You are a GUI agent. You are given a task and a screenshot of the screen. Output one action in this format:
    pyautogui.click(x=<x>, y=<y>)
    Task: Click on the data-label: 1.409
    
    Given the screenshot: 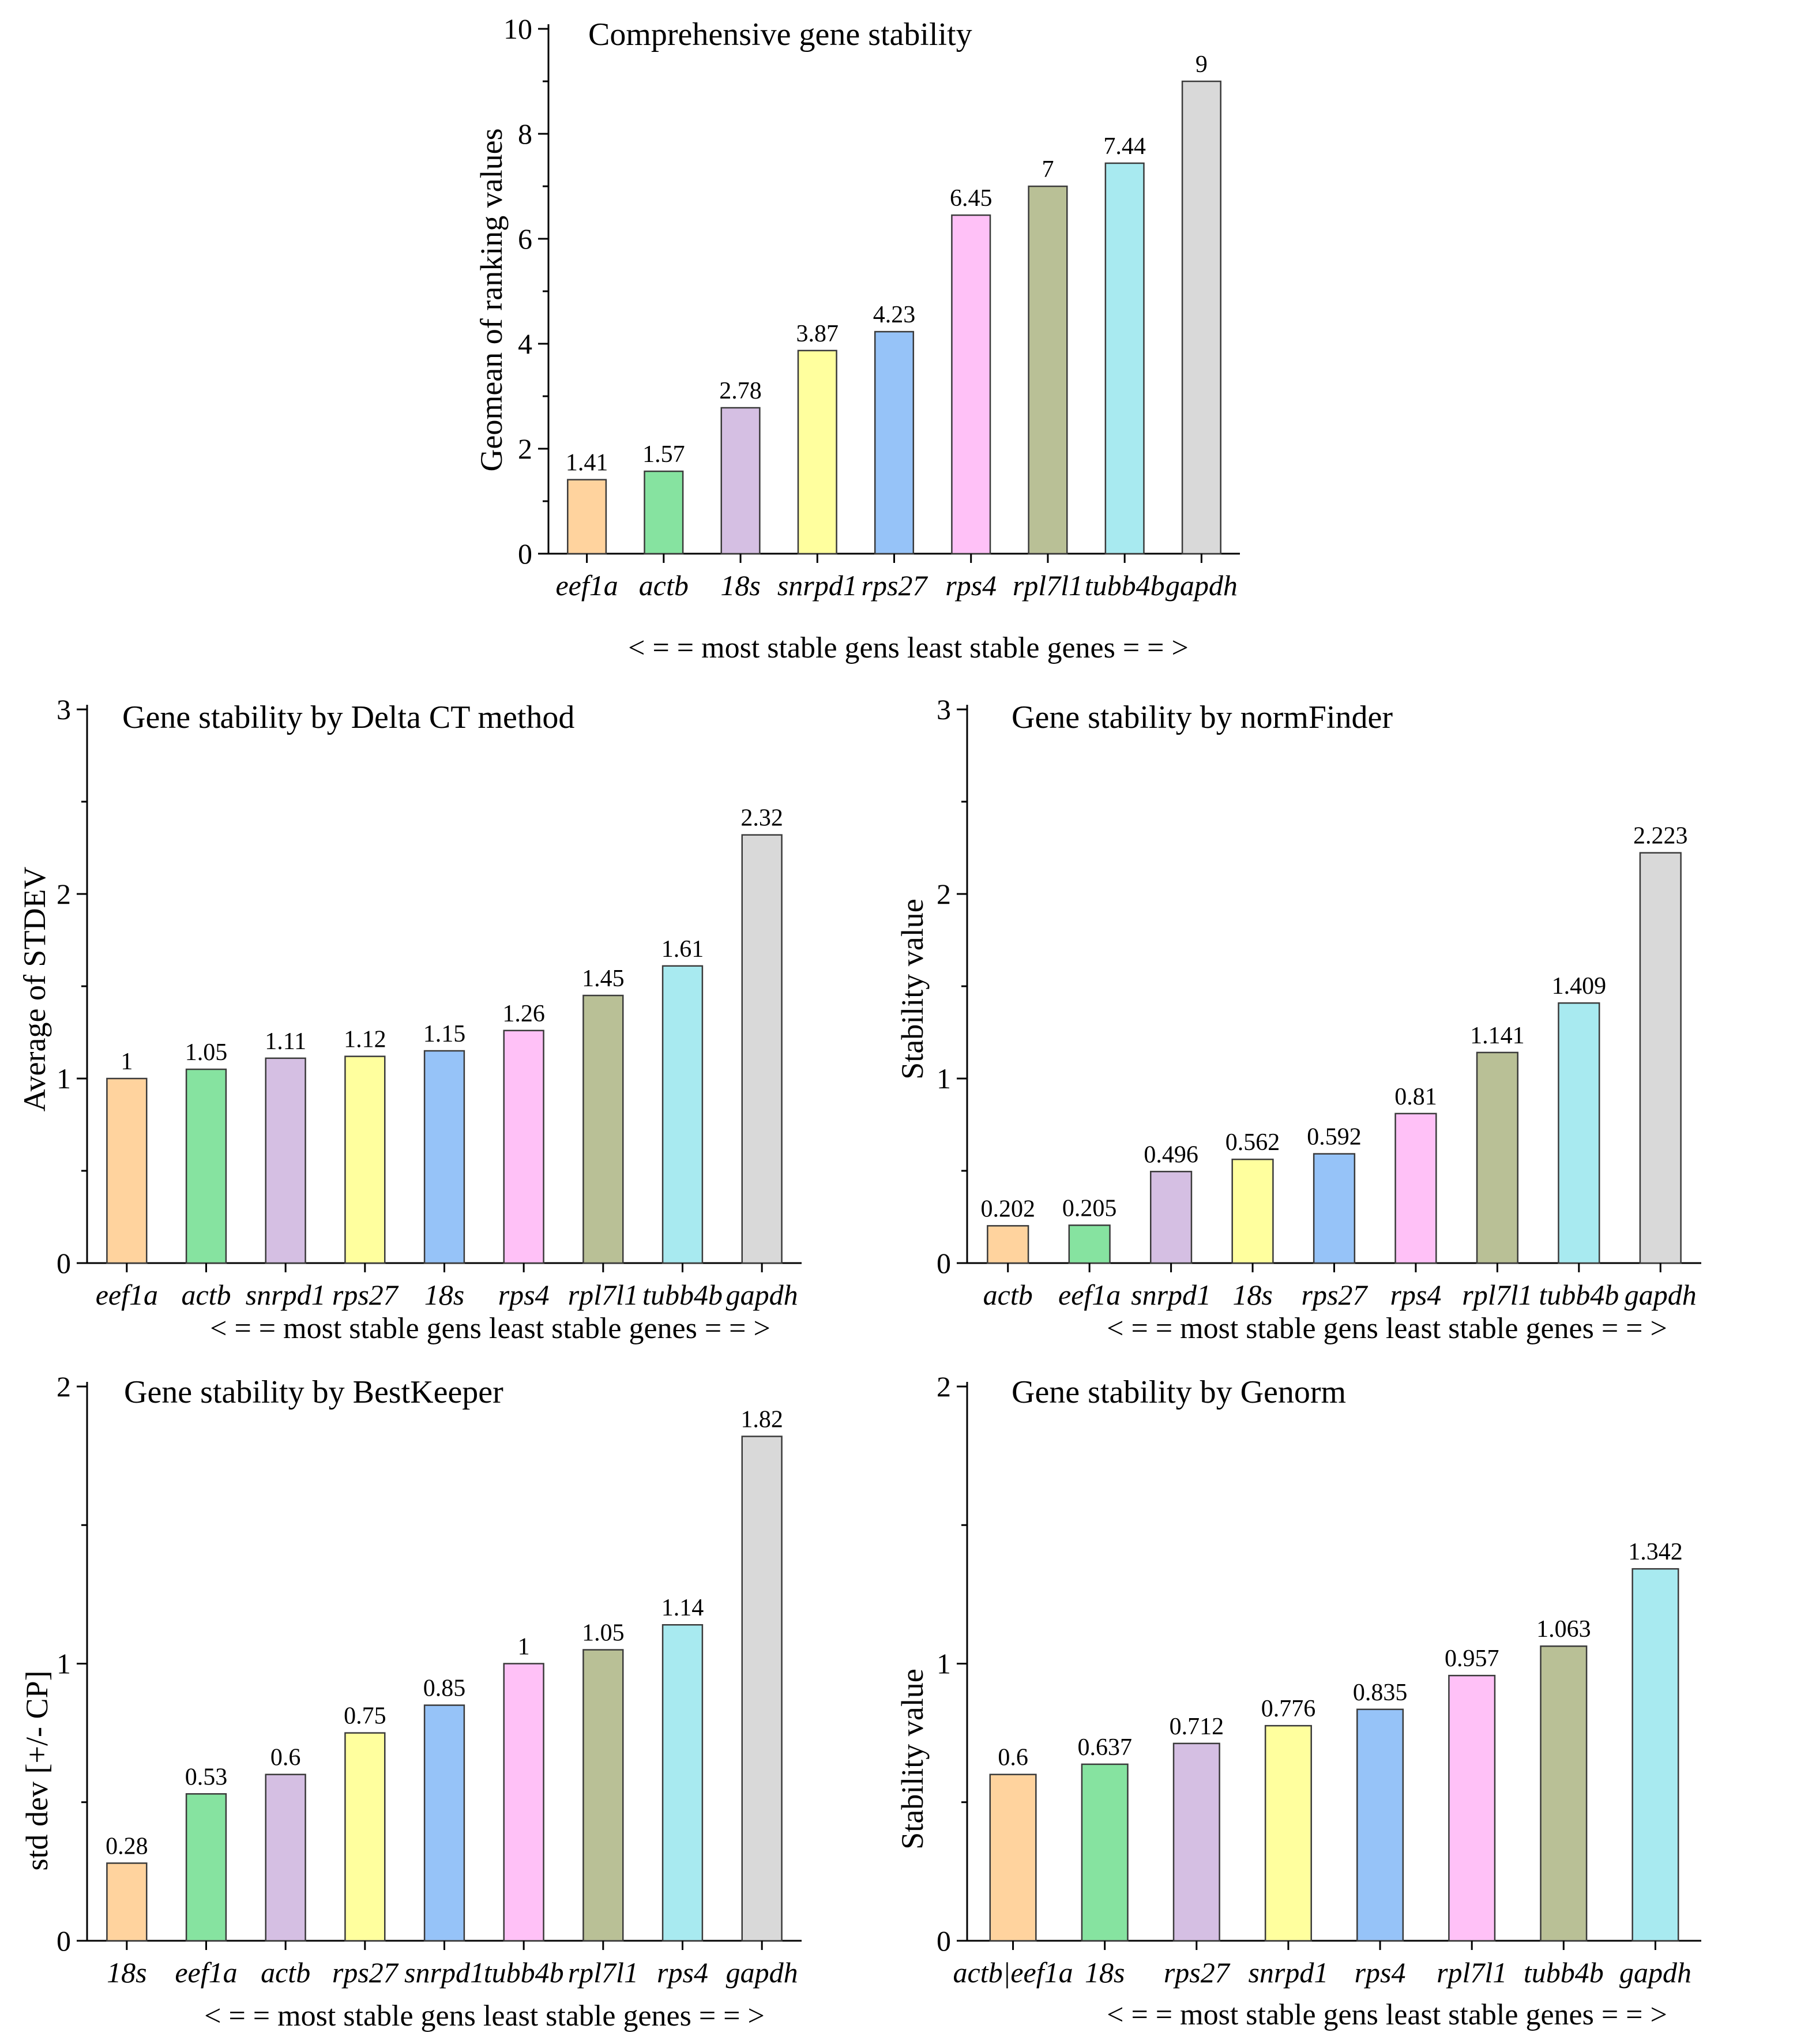 What is the action you would take?
    pyautogui.click(x=1580, y=986)
    